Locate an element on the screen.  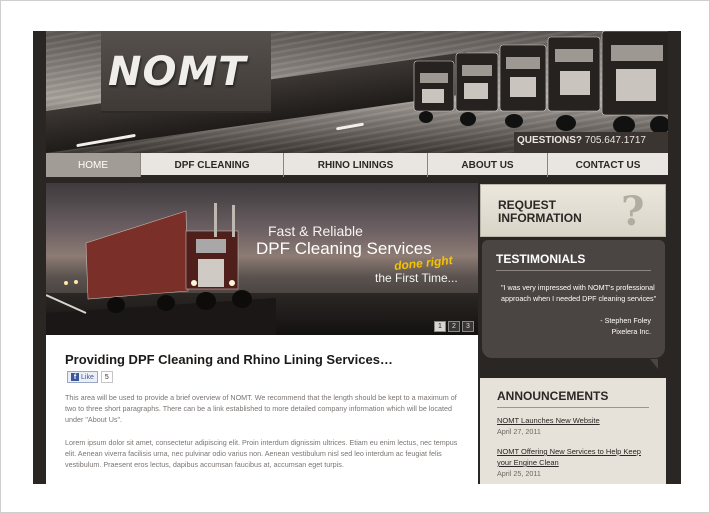
testimonial-company: Pixelera Inc. is located at coordinates (631, 331).